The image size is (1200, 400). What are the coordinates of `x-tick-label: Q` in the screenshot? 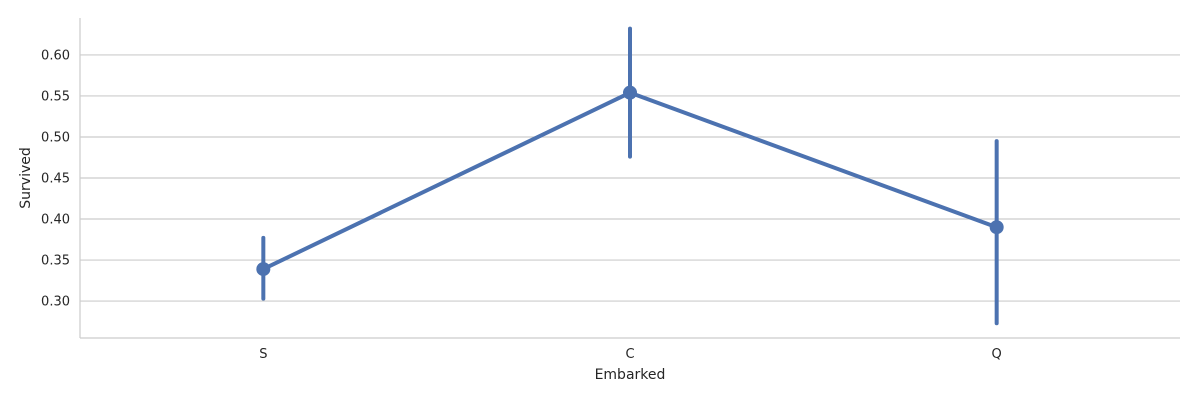 It's located at (997, 354).